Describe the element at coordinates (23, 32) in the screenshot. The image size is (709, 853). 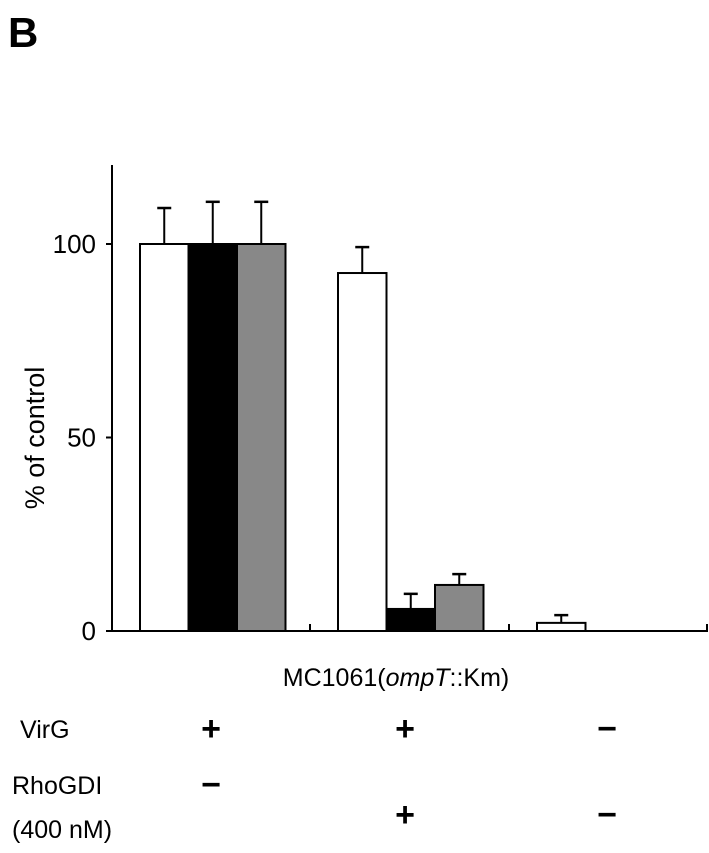
I see `panel-label: B` at that location.